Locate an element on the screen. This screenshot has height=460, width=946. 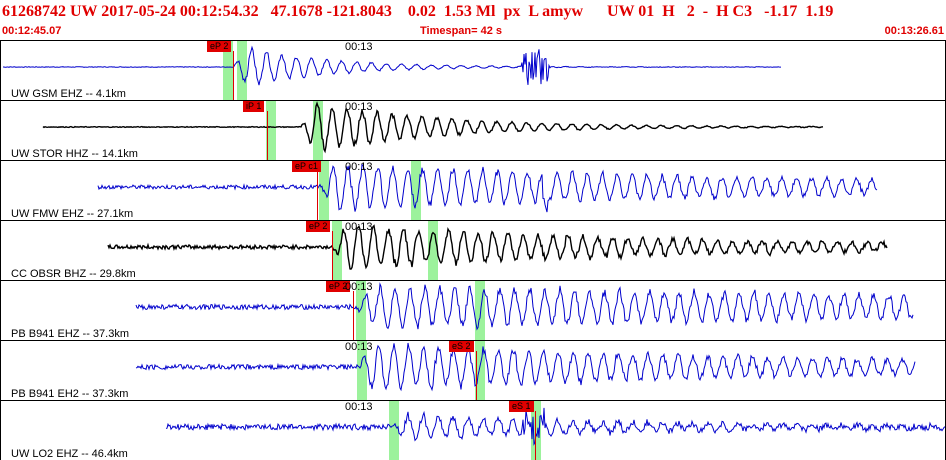
trace-panel: eS 2 00:13 PB B941 EH2 -- 37.3km is located at coordinates (473, 370).